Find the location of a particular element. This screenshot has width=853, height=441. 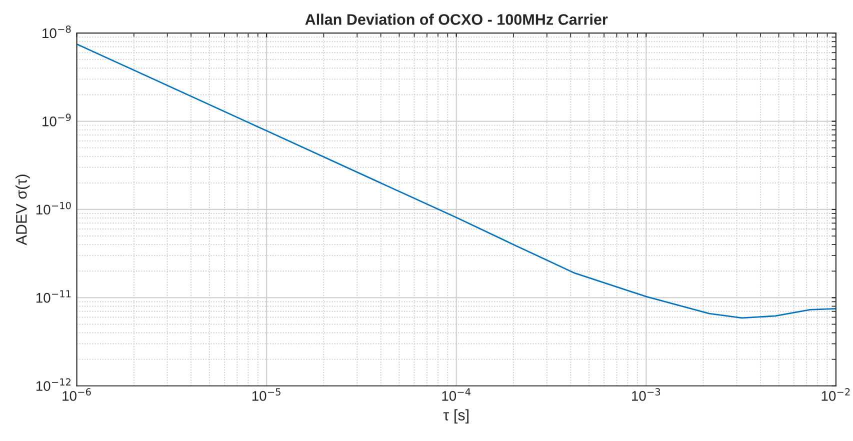

x-axis-title: τ [s] is located at coordinates (455, 416).